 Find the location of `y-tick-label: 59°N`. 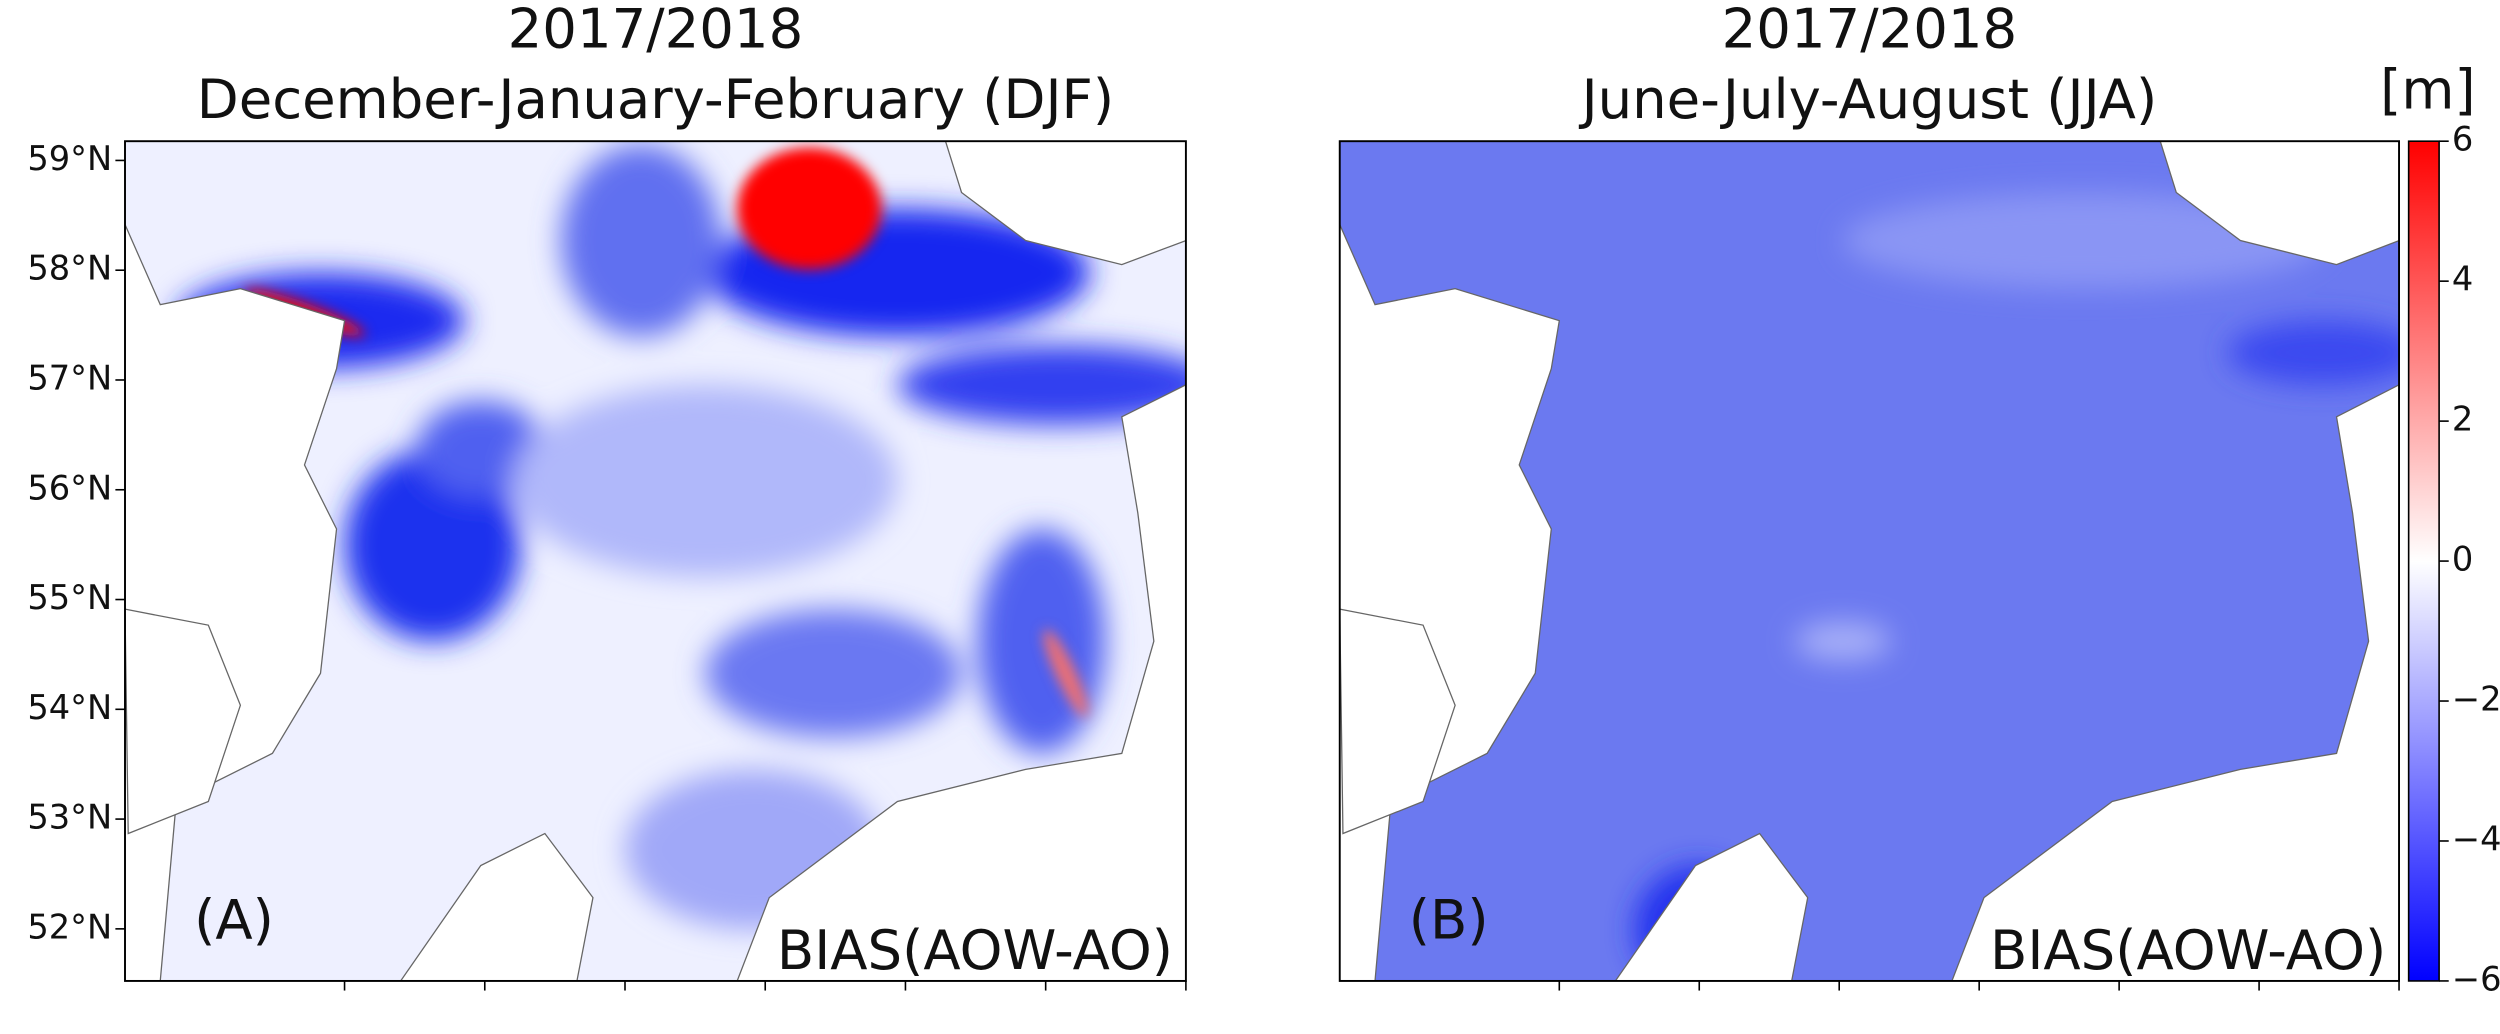

y-tick-label: 59°N is located at coordinates (69, 158).